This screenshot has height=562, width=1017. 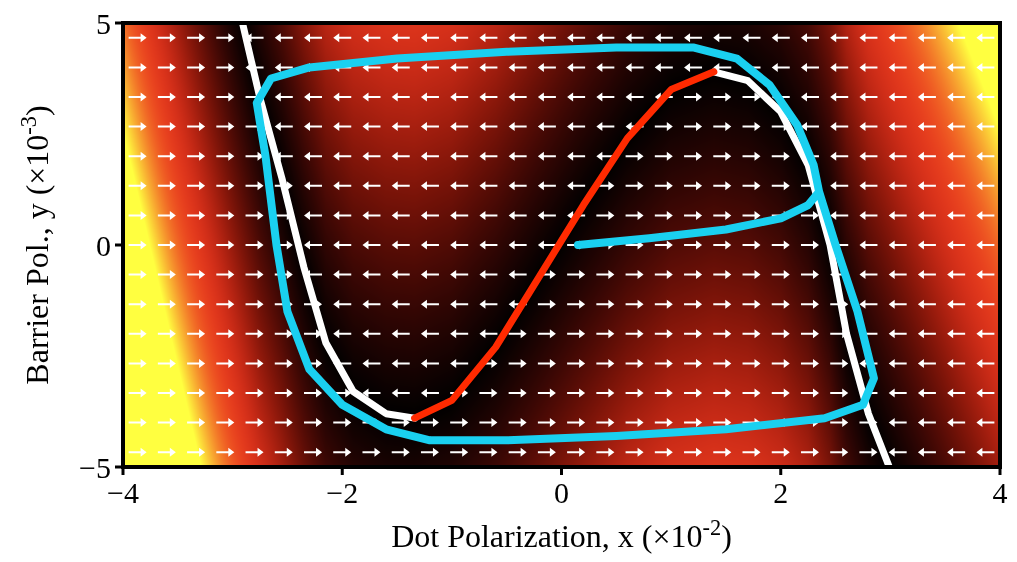 I want to click on x-tick-label: 2, so click(x=781, y=492).